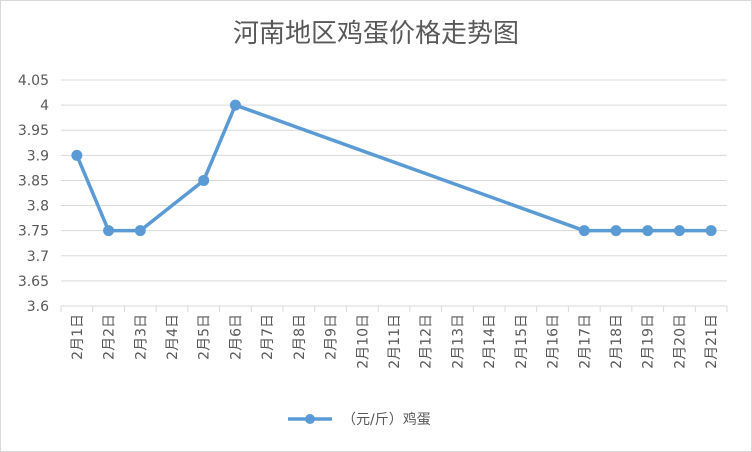 The width and height of the screenshot is (752, 452). What do you see at coordinates (458, 341) in the screenshot?
I see `x-tick-label: 2月13日` at bounding box center [458, 341].